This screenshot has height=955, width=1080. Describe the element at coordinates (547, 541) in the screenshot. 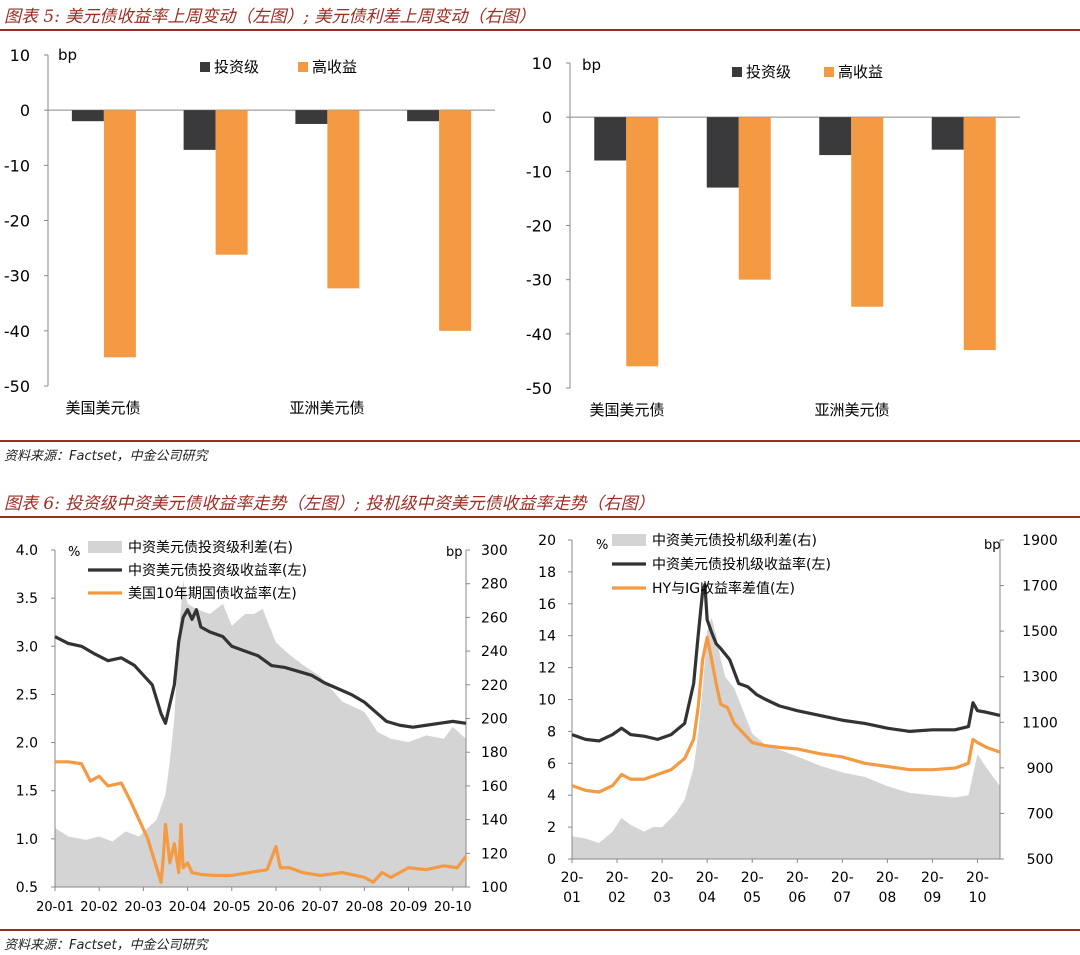

I see `left-y-tick-label: 20` at that location.